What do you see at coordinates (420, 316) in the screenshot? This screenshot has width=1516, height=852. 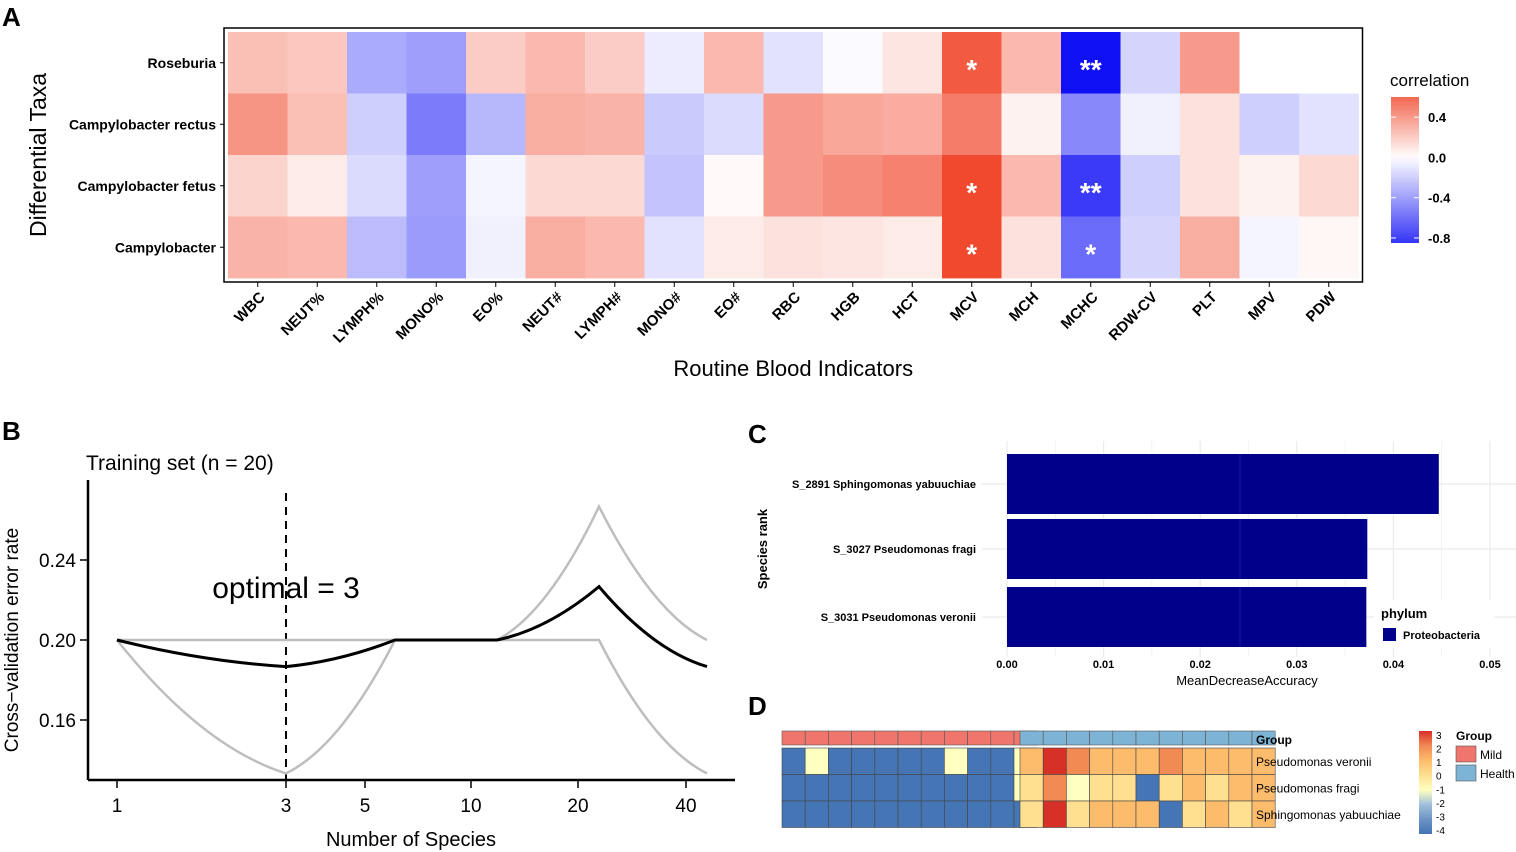 I see `col-label: MONO%` at bounding box center [420, 316].